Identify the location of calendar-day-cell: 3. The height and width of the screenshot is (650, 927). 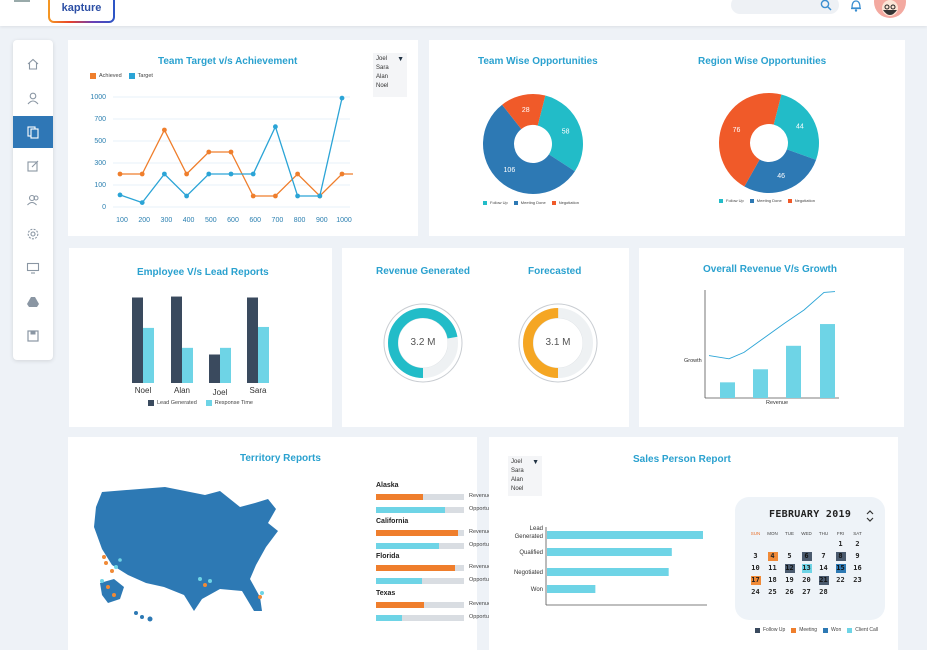
(755, 558).